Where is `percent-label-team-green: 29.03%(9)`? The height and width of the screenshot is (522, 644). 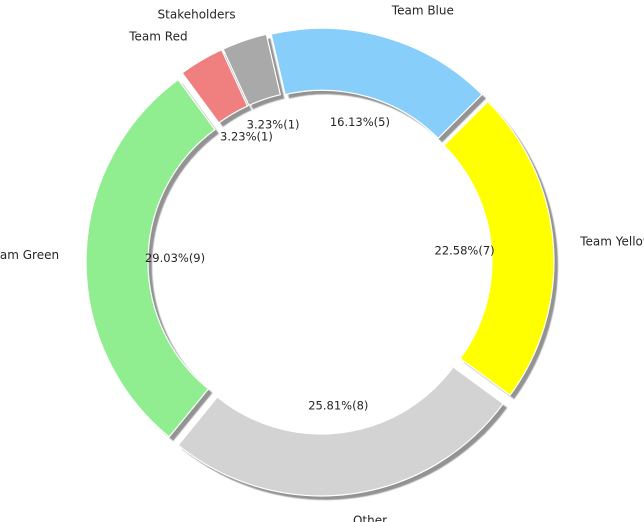
percent-label-team-green: 29.03%(9) is located at coordinates (175, 258).